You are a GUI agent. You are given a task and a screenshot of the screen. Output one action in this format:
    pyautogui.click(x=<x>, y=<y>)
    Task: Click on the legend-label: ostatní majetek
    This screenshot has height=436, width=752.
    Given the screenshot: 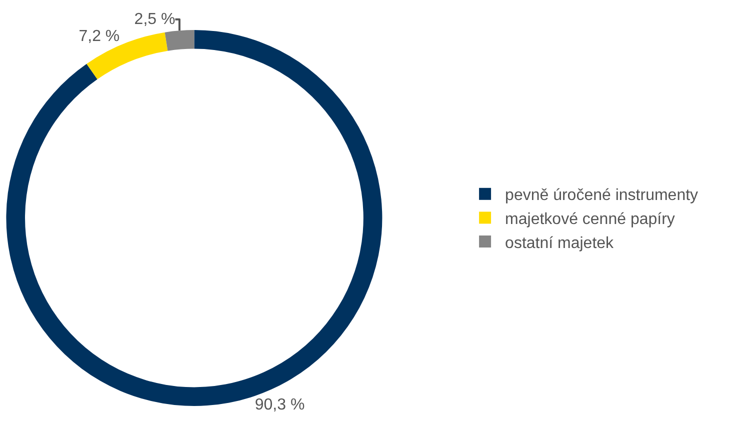 What is the action you would take?
    pyautogui.click(x=560, y=243)
    